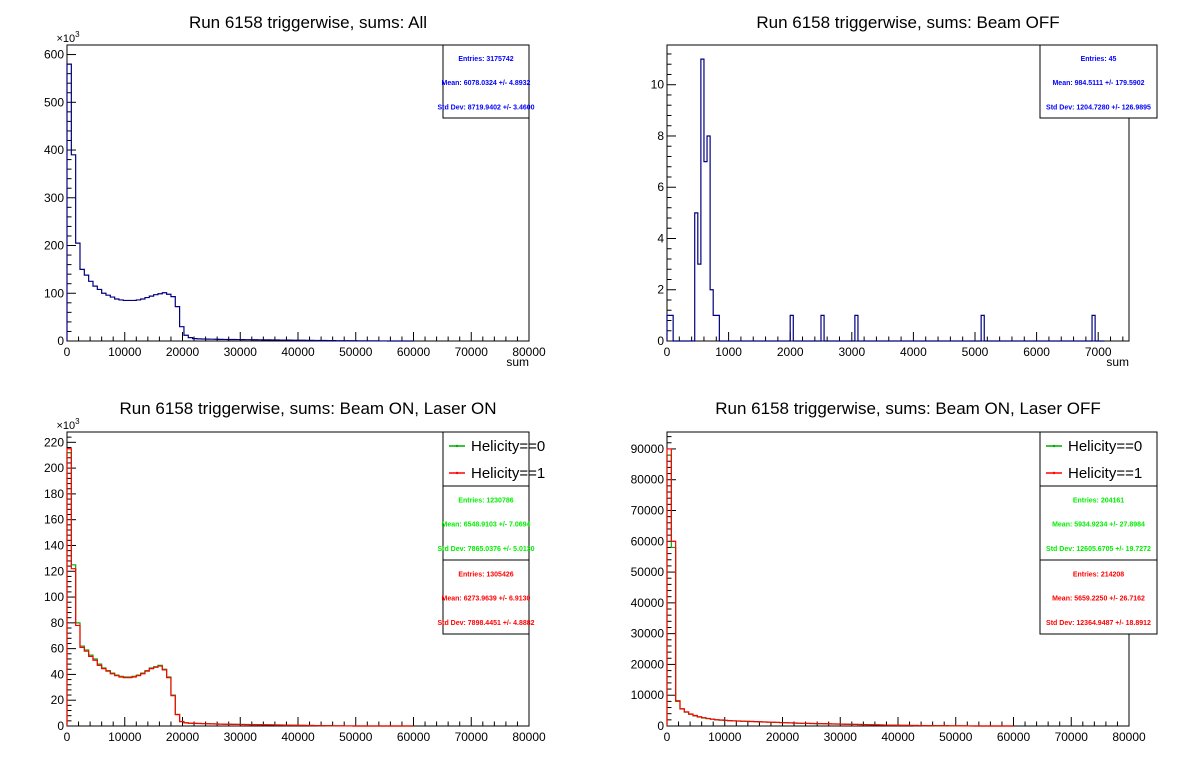  I want to click on stats-mean: Mean: 5659.2250 +/- 26.7162, so click(1098, 599).